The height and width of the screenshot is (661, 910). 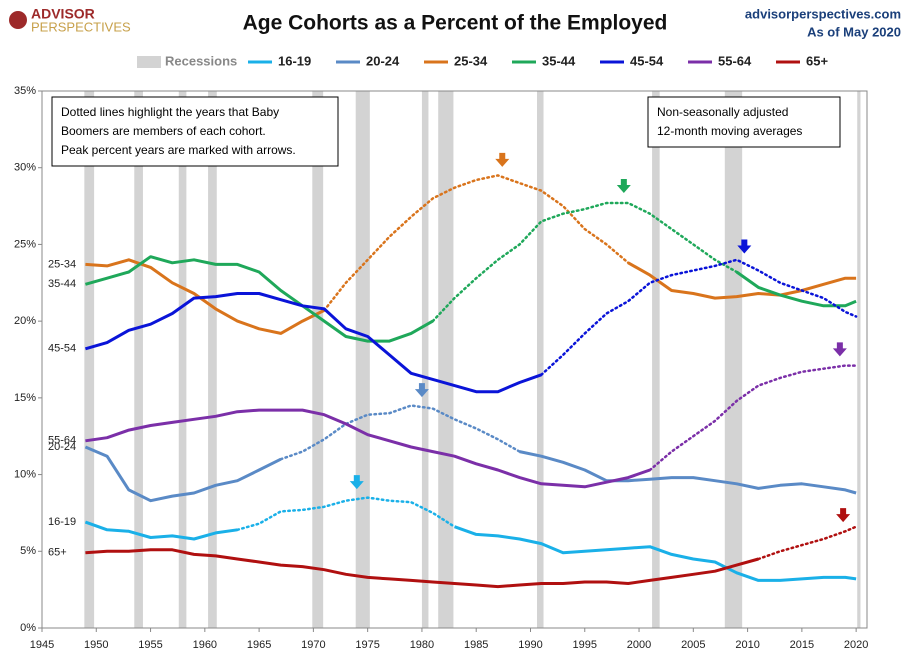 What do you see at coordinates (25, 398) in the screenshot?
I see `y-tick-label: 15%` at bounding box center [25, 398].